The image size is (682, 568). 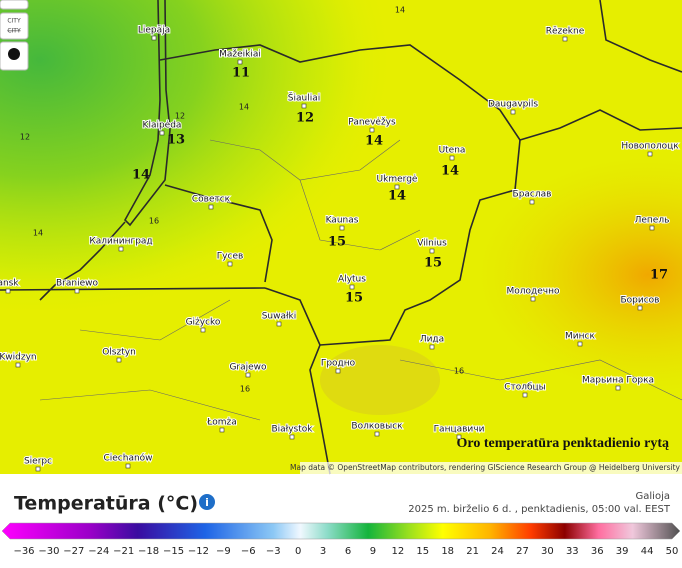 I want to click on city-label: Гусев, so click(x=230, y=257).